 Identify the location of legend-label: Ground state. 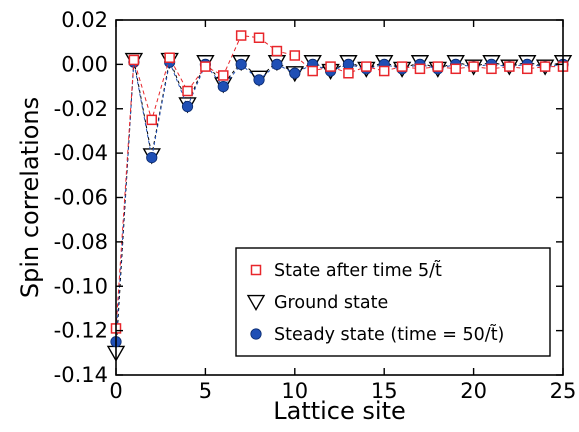
(331, 303).